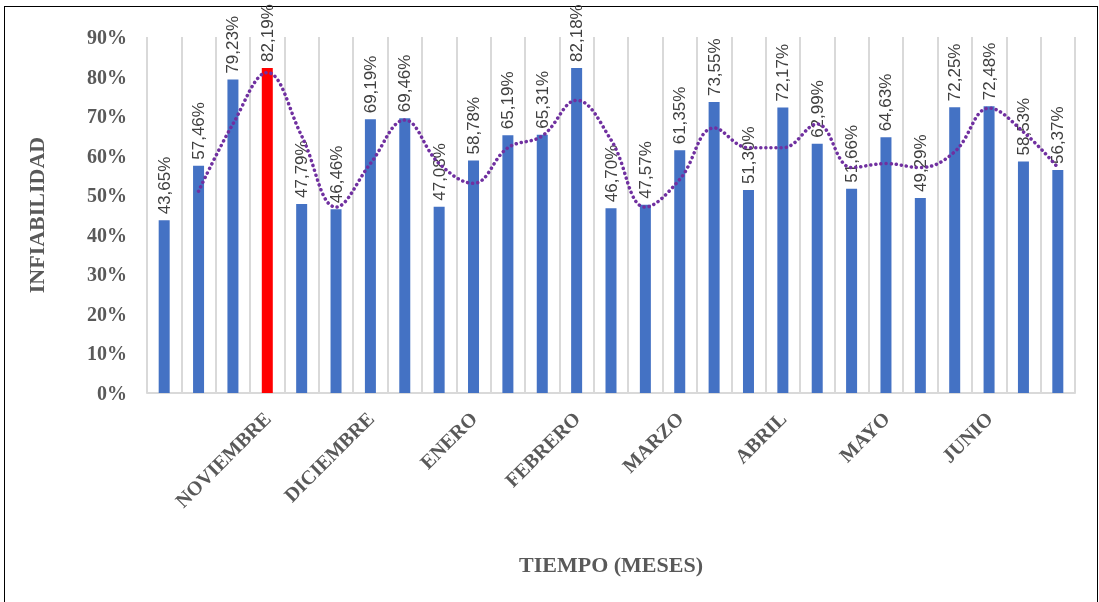  Describe the element at coordinates (920, 163) in the screenshot. I see `data-label: 49,29%` at that location.